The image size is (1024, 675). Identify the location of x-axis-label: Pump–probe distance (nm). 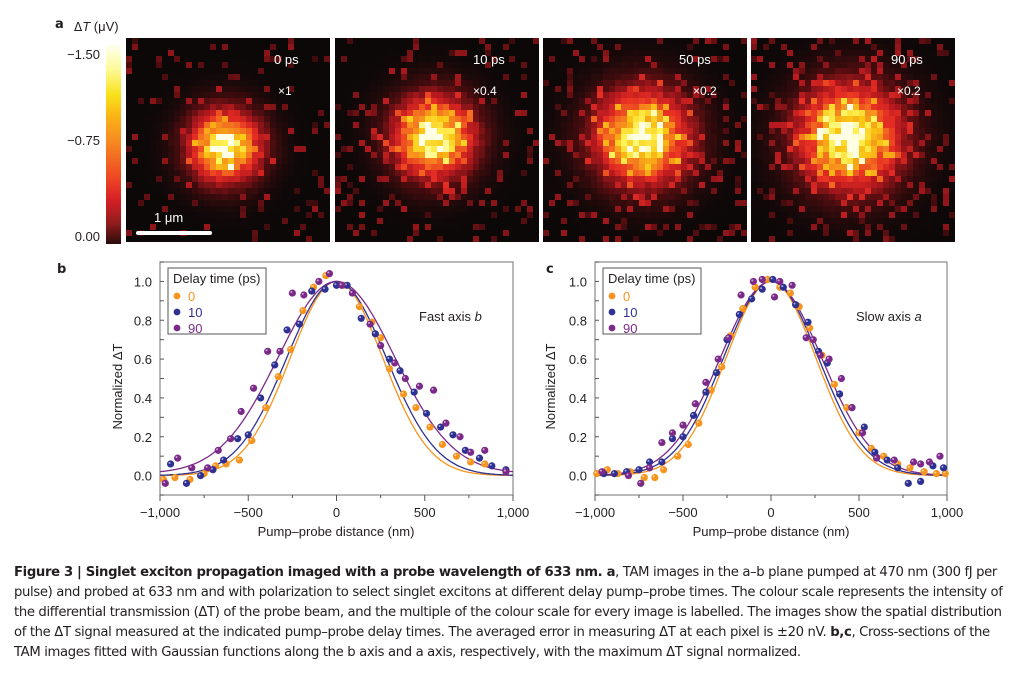
(771, 531).